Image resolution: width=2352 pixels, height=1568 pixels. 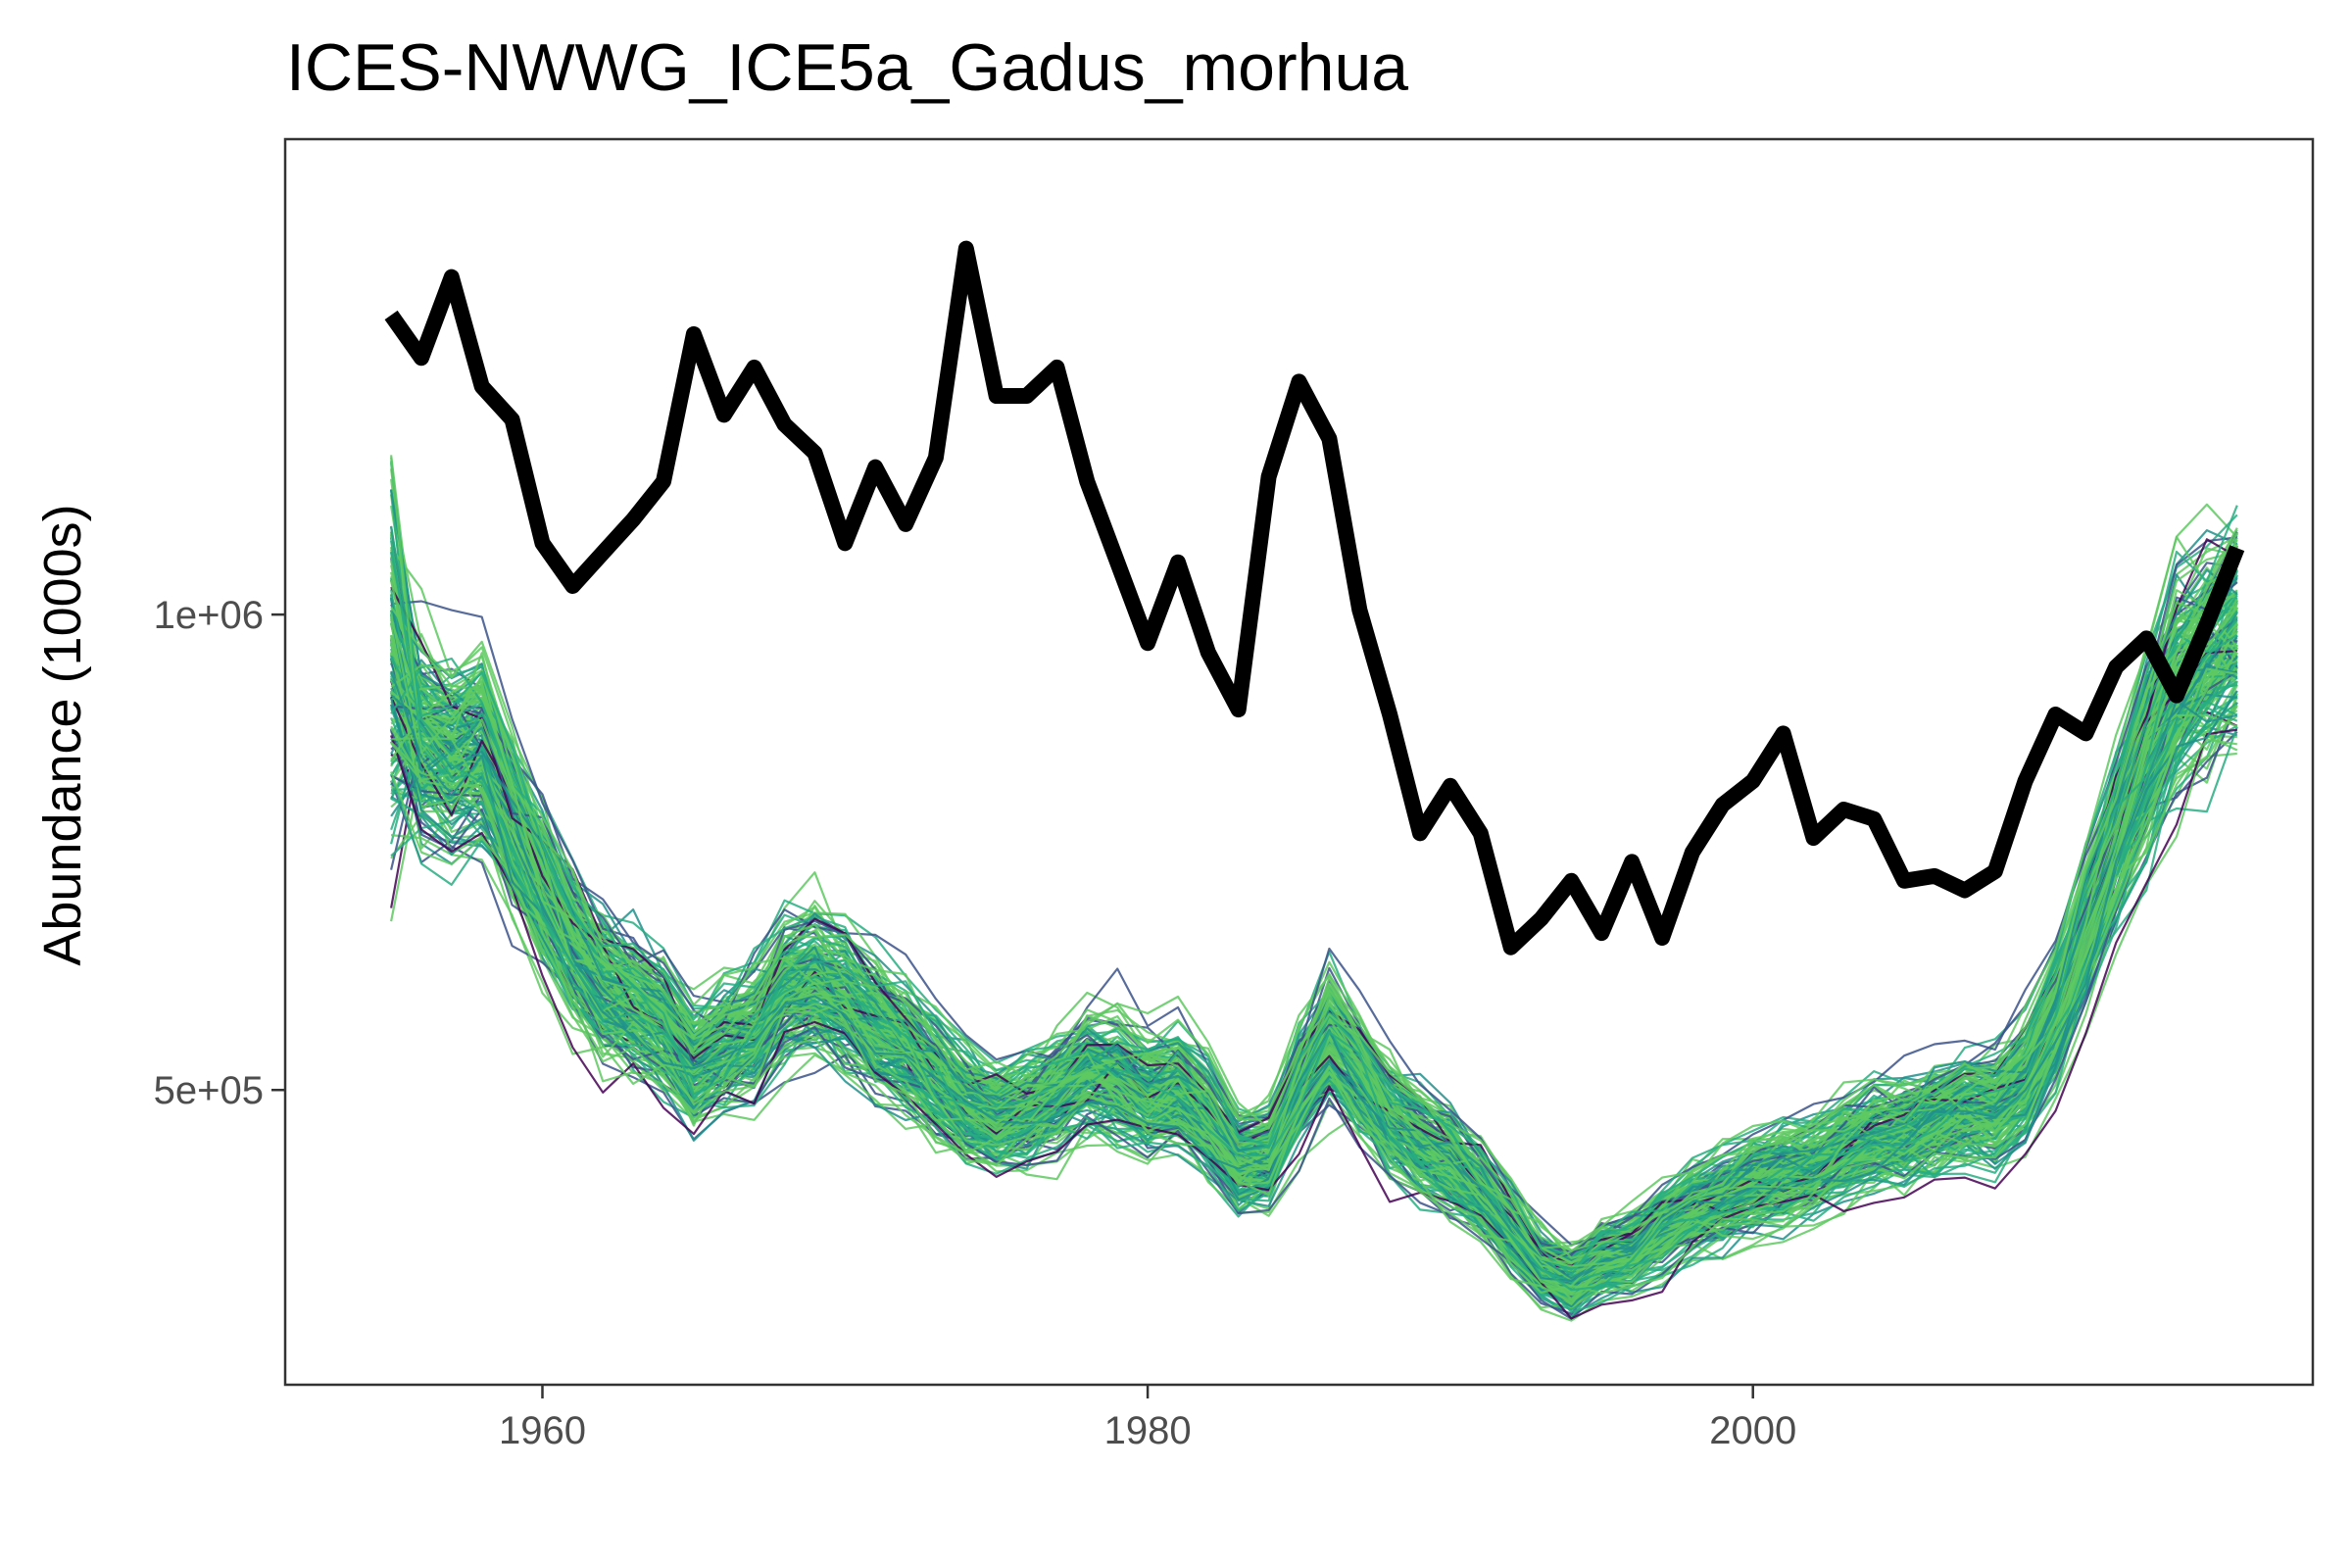 I want to click on y-tick-label: 1e+06, so click(x=209, y=615).